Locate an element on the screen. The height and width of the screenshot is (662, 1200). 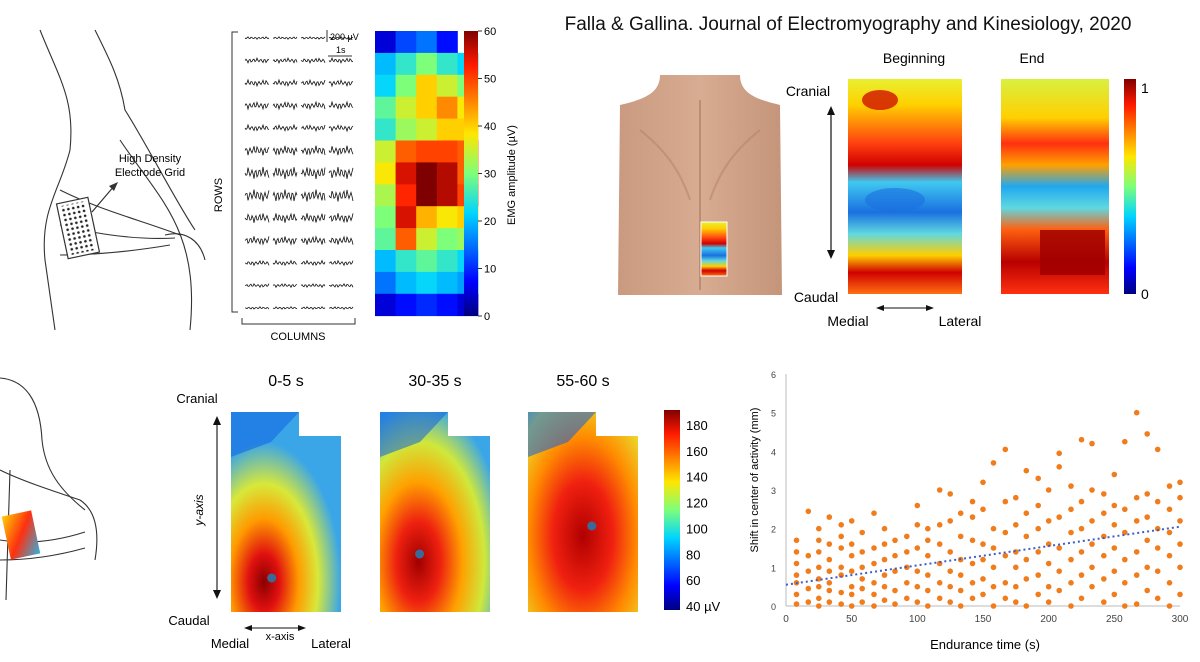
activity-maps-c: 0-5 s 30-35 s 55-60 s is located at coordinates (434, 492).